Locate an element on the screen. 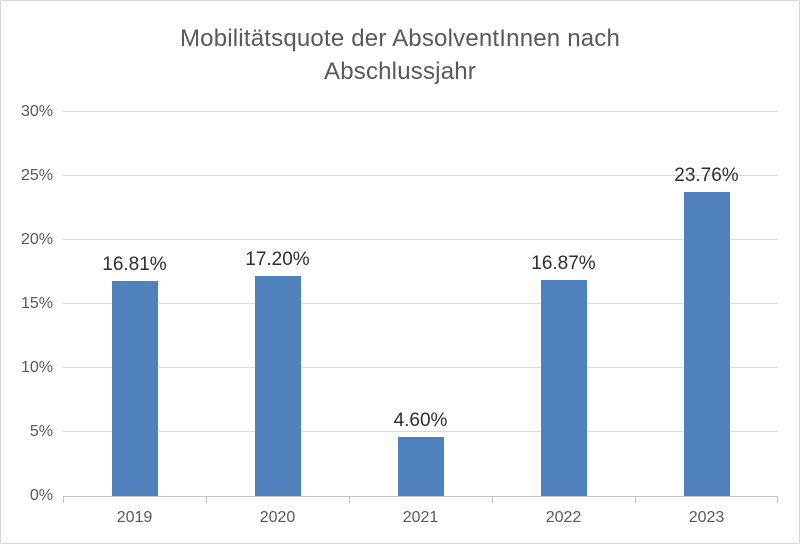 The width and height of the screenshot is (800, 544). bar-2023 is located at coordinates (706, 343).